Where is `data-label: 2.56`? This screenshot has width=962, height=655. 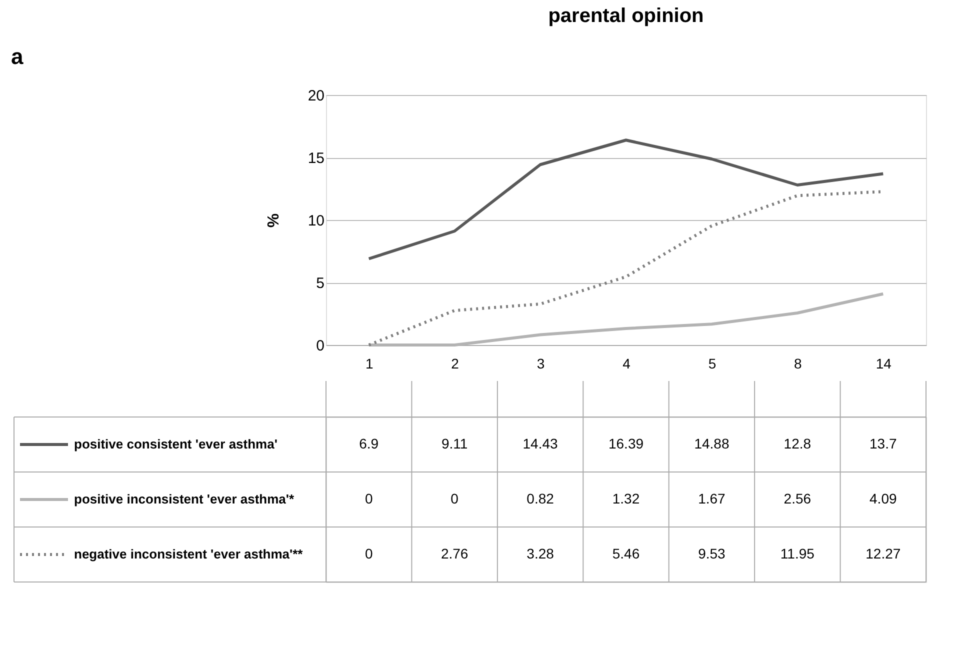
data-label: 2.56 is located at coordinates (798, 498).